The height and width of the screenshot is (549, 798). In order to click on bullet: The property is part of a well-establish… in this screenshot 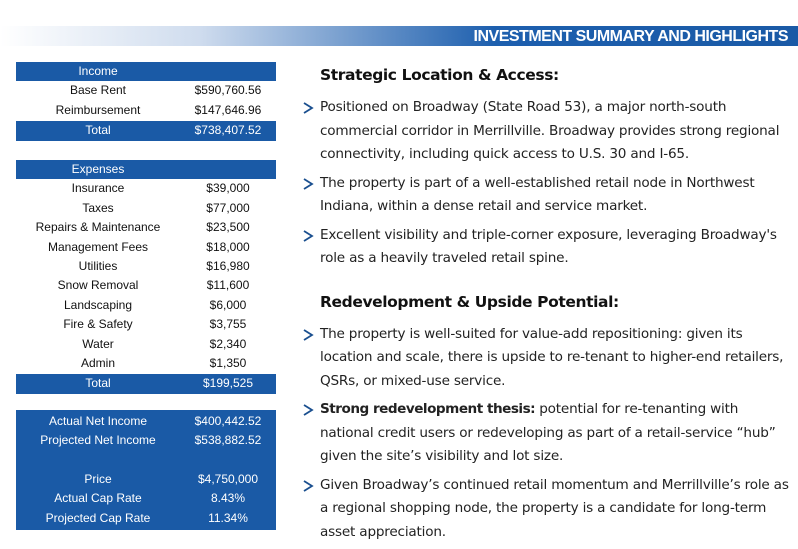, I will do `click(548, 195)`.